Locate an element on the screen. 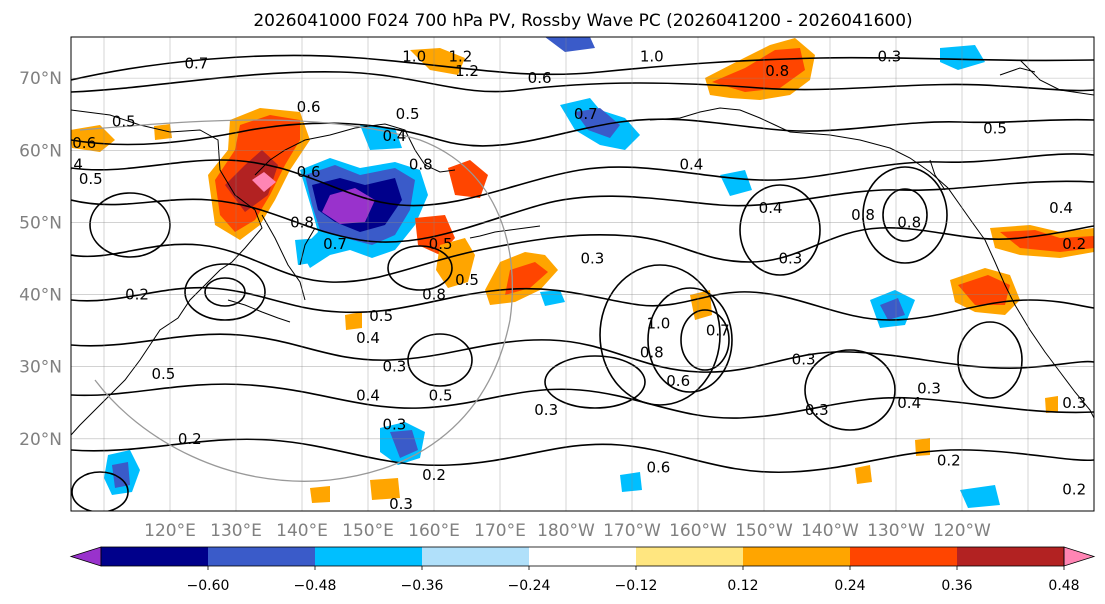 Image resolution: width=1105 pixels, height=604 pixels. colorbar-extend-low is located at coordinates (85, 556).